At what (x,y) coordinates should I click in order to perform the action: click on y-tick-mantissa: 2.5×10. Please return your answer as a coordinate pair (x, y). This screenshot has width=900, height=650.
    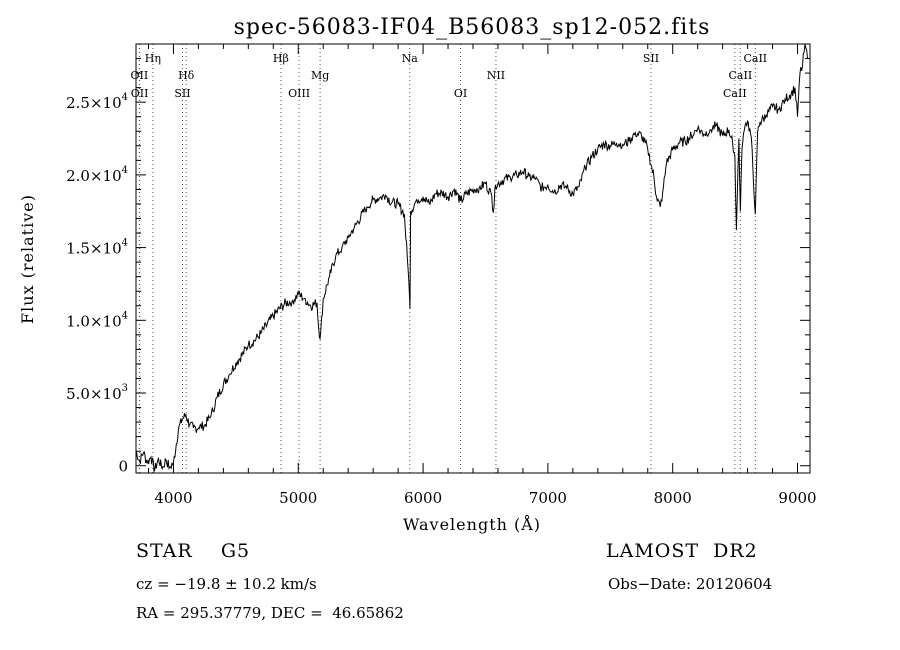
    Looking at the image, I should click on (94, 103).